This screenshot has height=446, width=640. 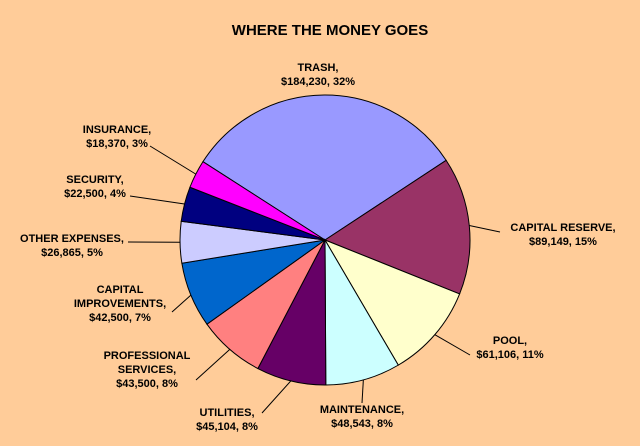 I want to click on value-label: $18,370, 3%, so click(x=117, y=144).